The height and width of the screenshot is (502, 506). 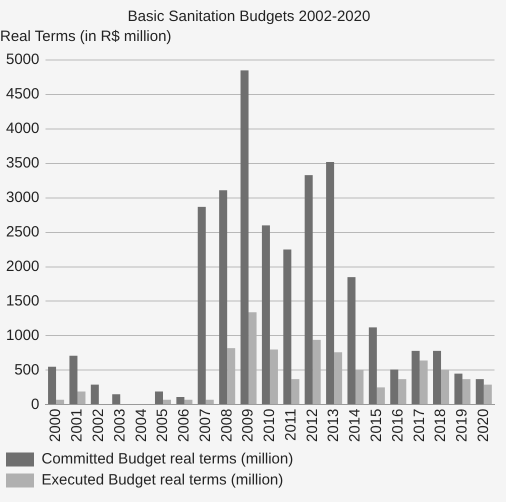 I want to click on x-tick-label: 2019, so click(x=462, y=425).